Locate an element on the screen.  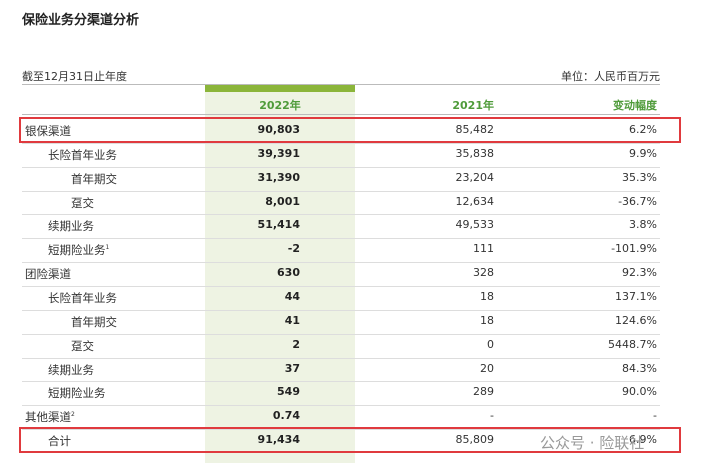
cell: 23,204 is located at coordinates (475, 177).